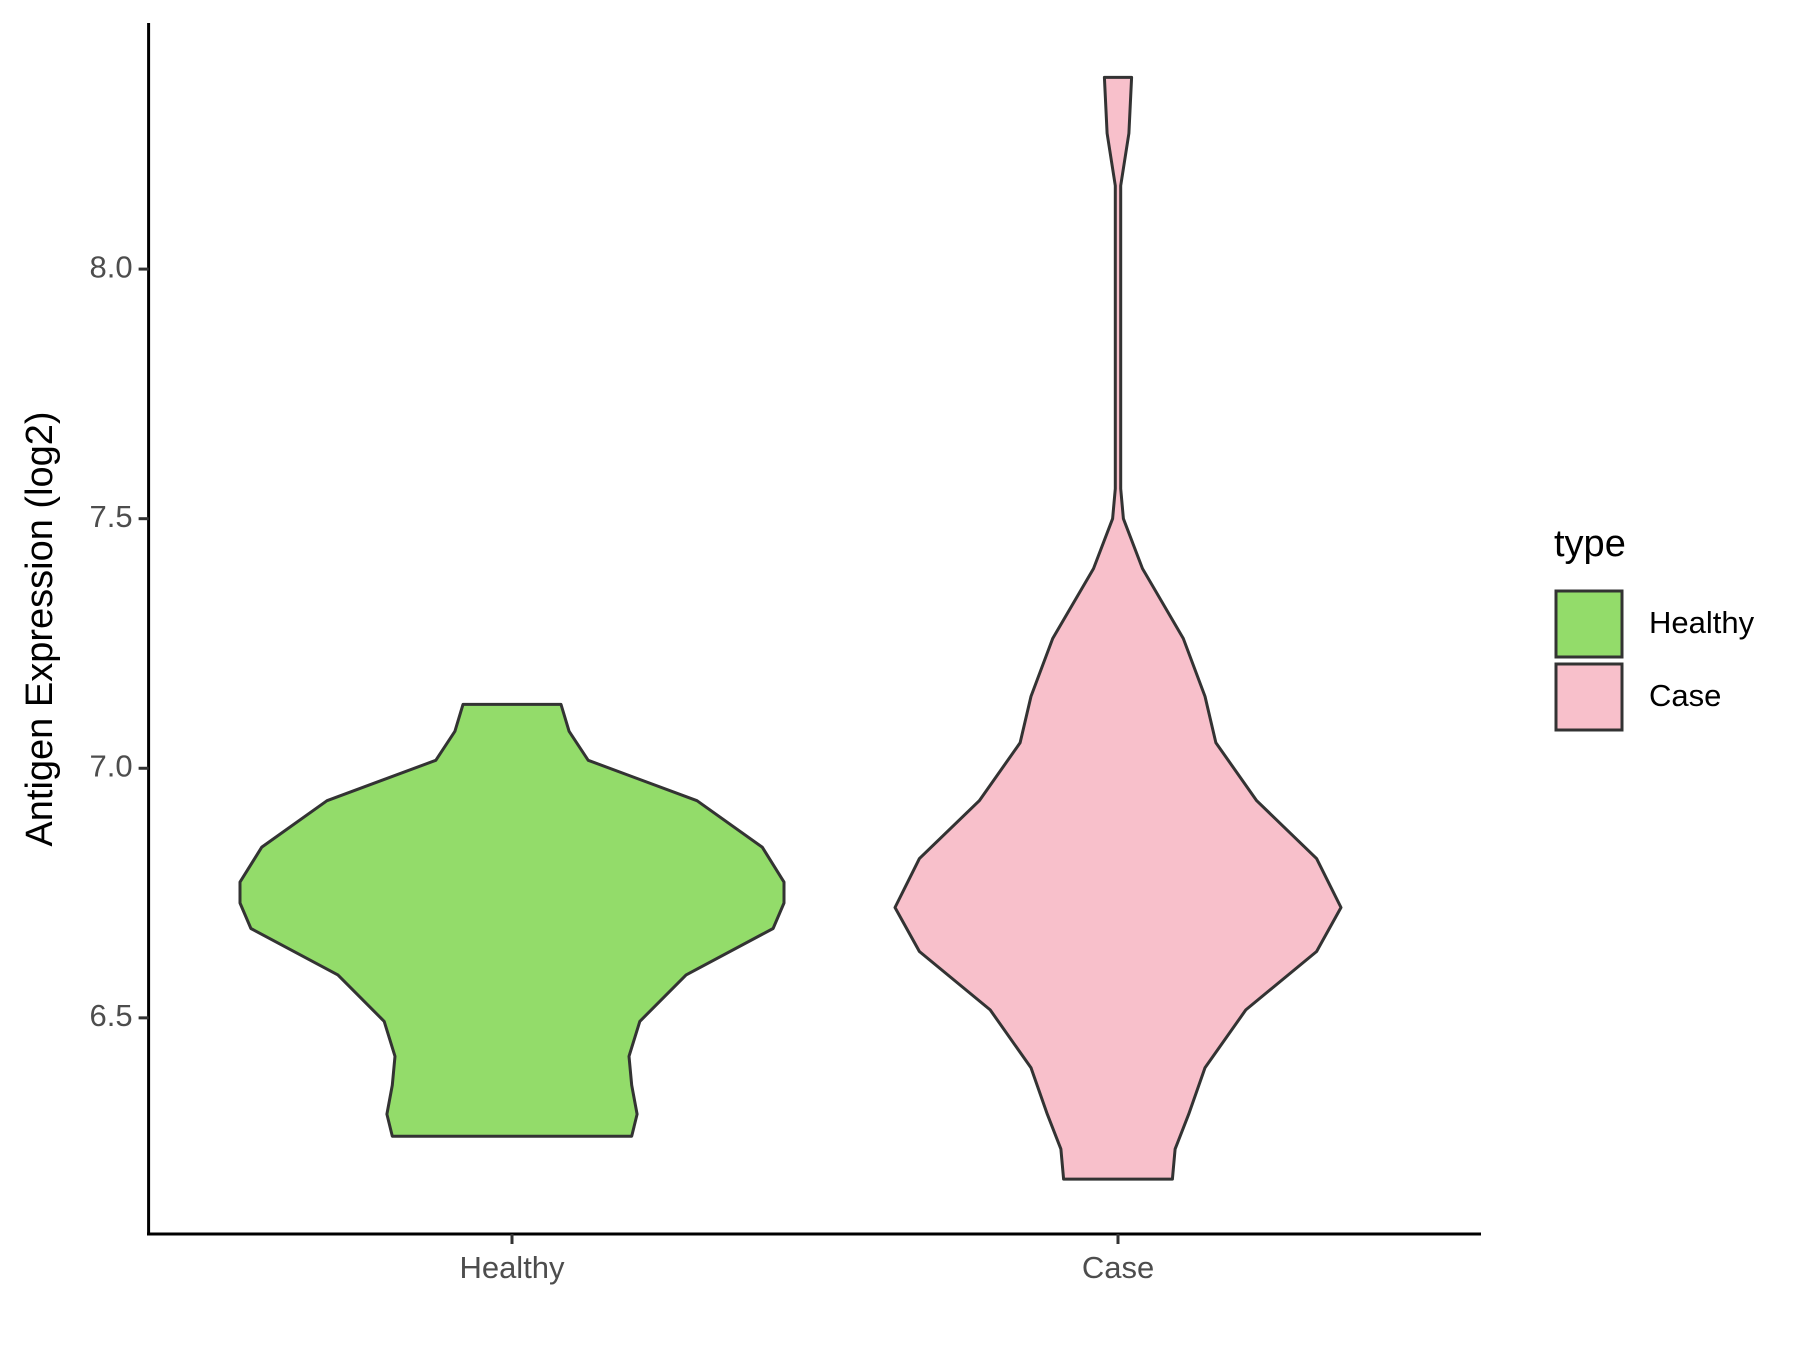  What do you see at coordinates (1118, 1267) in the screenshot?
I see `x-tick-label: Case` at bounding box center [1118, 1267].